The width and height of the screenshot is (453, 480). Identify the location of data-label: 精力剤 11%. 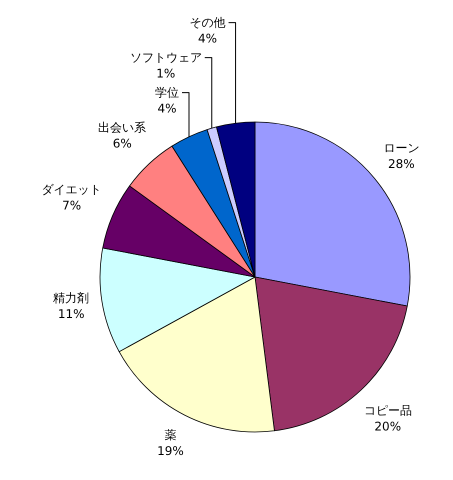
(71, 306).